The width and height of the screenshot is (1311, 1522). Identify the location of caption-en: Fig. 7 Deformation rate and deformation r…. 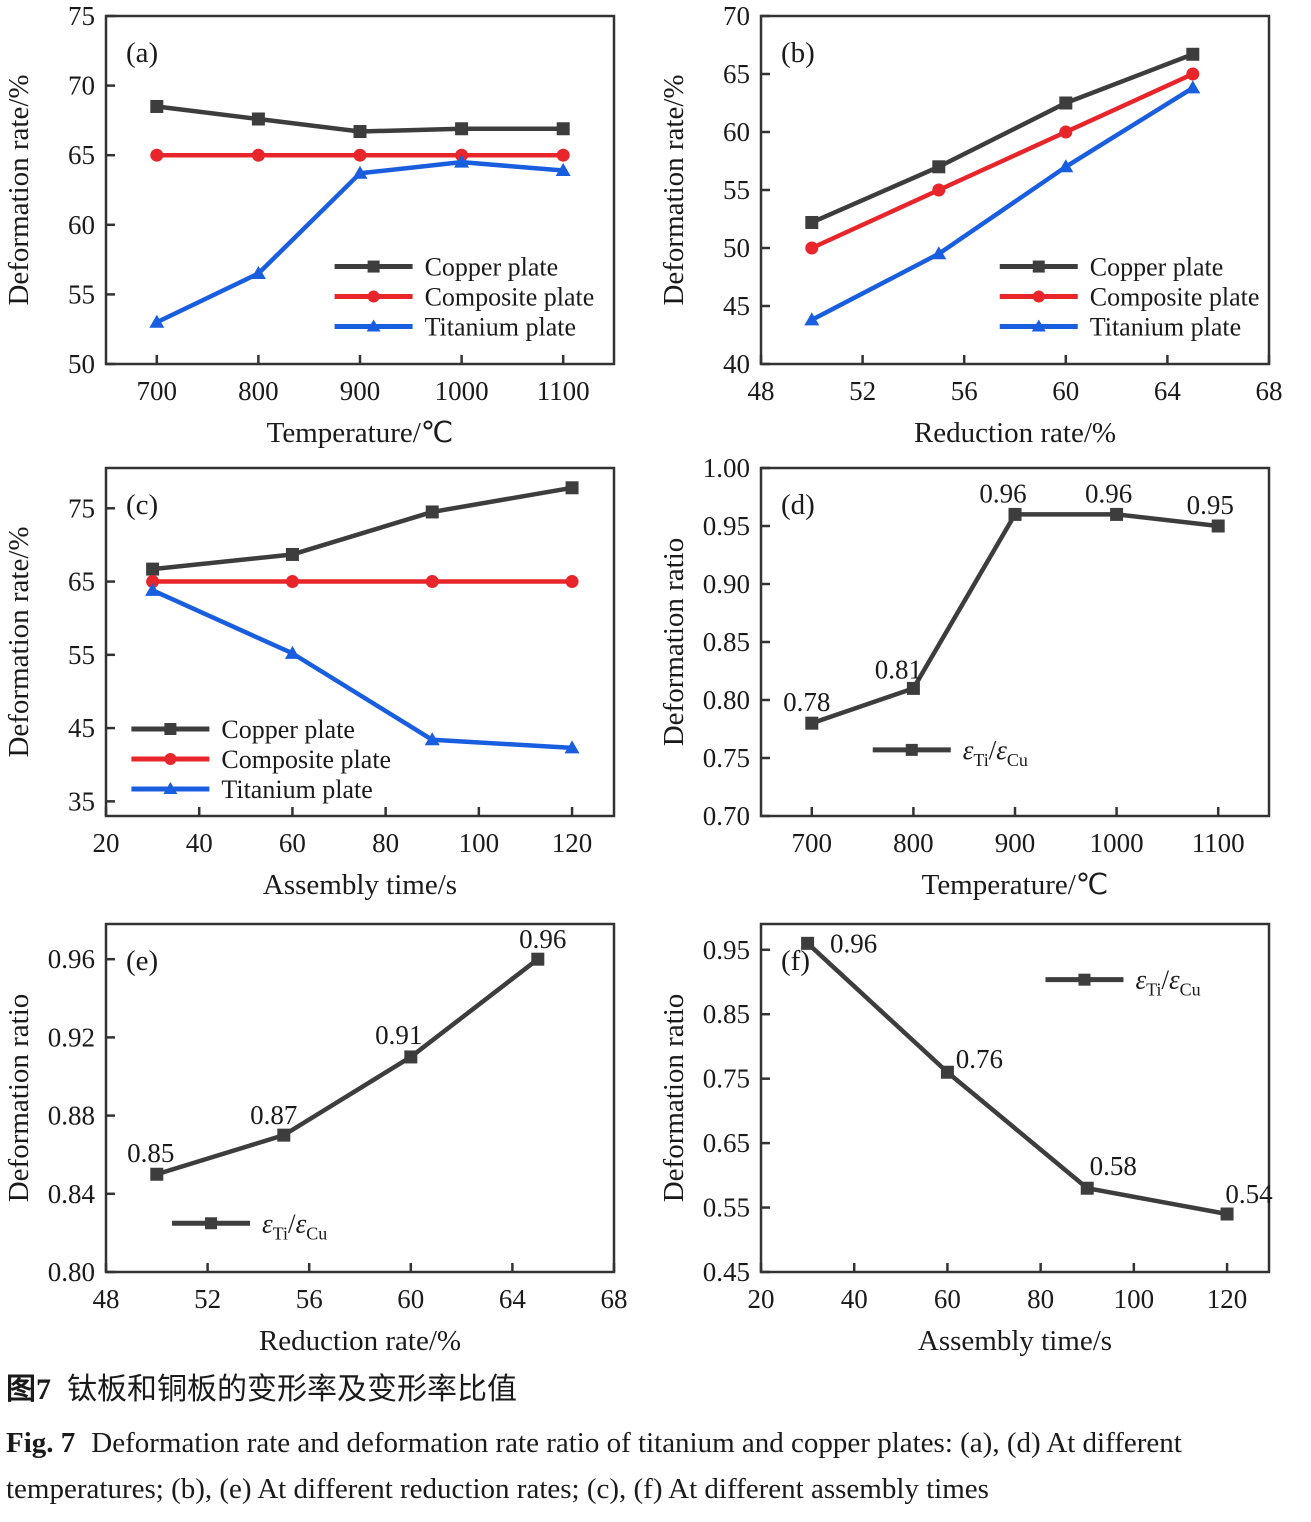
(653, 1466).